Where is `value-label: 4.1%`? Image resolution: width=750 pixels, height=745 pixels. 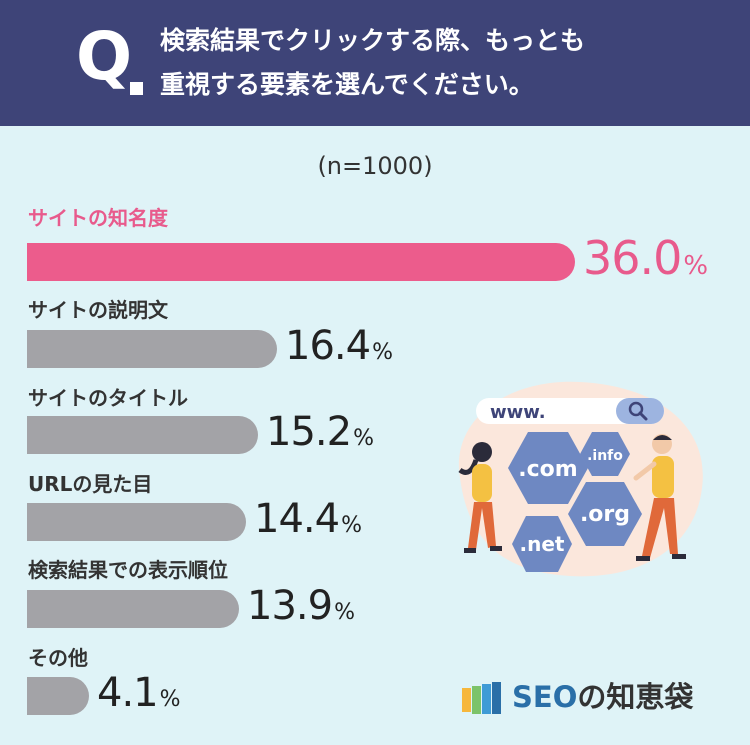 value-label: 4.1% is located at coordinates (139, 693).